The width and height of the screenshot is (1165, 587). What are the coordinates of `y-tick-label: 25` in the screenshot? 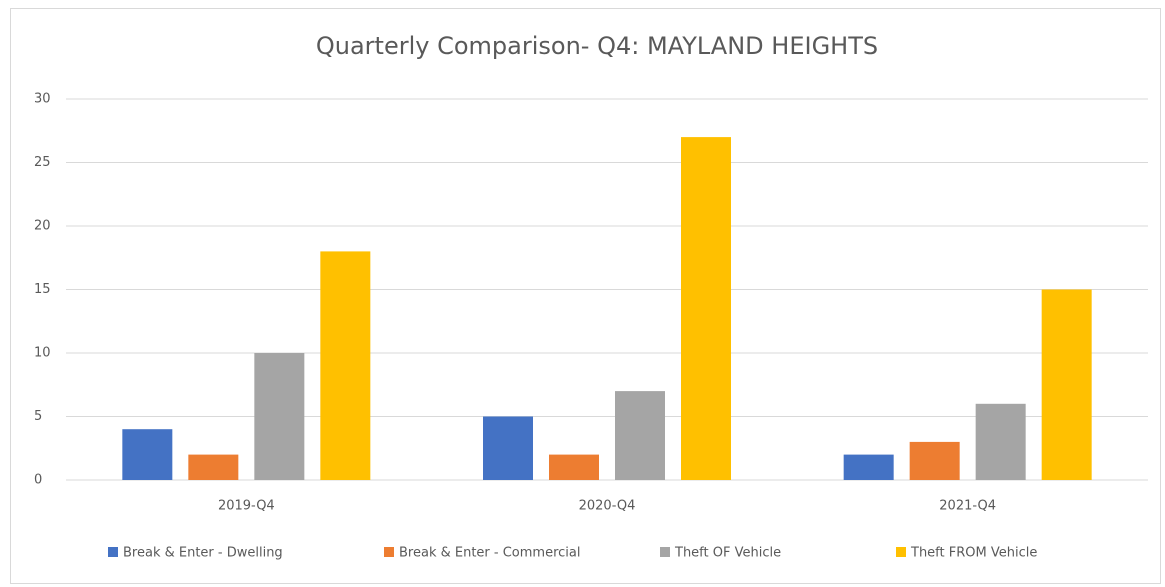 It's located at (42, 162).